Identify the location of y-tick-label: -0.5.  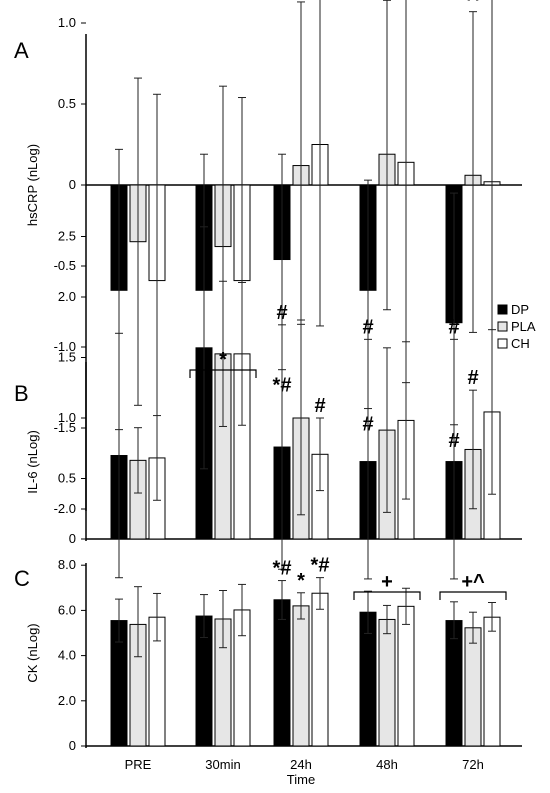
(65, 265).